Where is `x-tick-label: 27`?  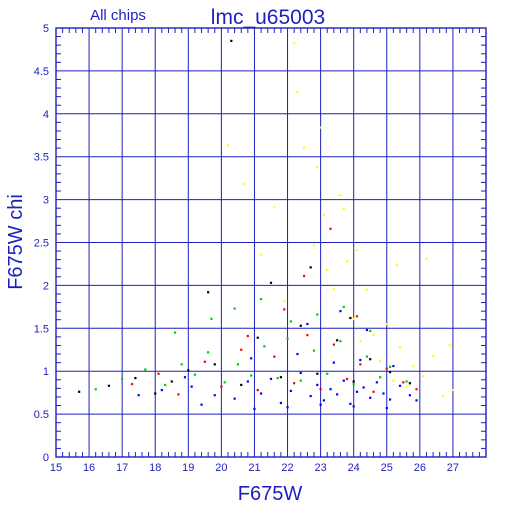 x-tick-label: 27 is located at coordinates (453, 468).